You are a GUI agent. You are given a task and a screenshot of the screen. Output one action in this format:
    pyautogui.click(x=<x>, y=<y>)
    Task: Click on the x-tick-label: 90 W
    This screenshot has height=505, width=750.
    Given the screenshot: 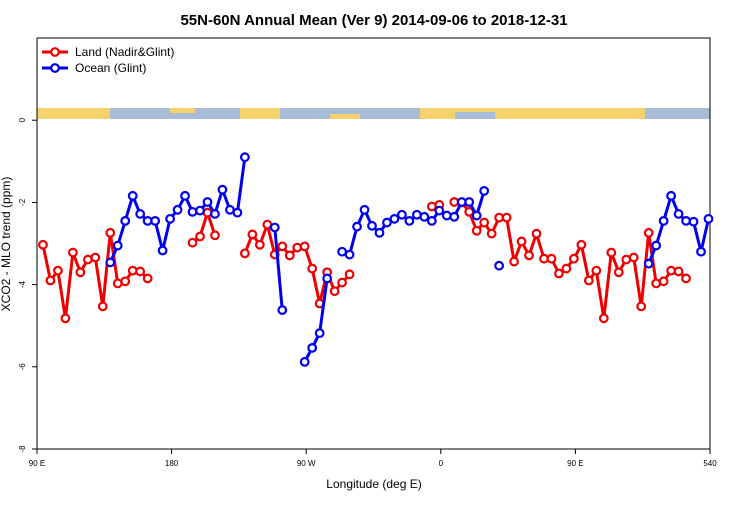 What is the action you would take?
    pyautogui.click(x=306, y=463)
    